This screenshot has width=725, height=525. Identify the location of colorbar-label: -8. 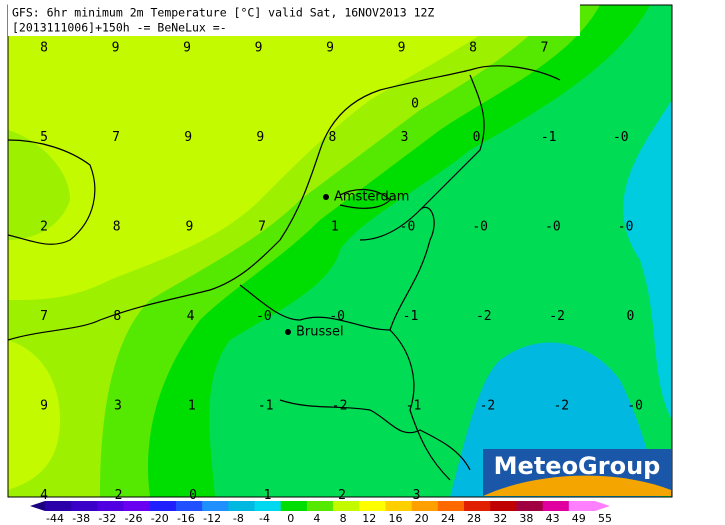
(238, 518).